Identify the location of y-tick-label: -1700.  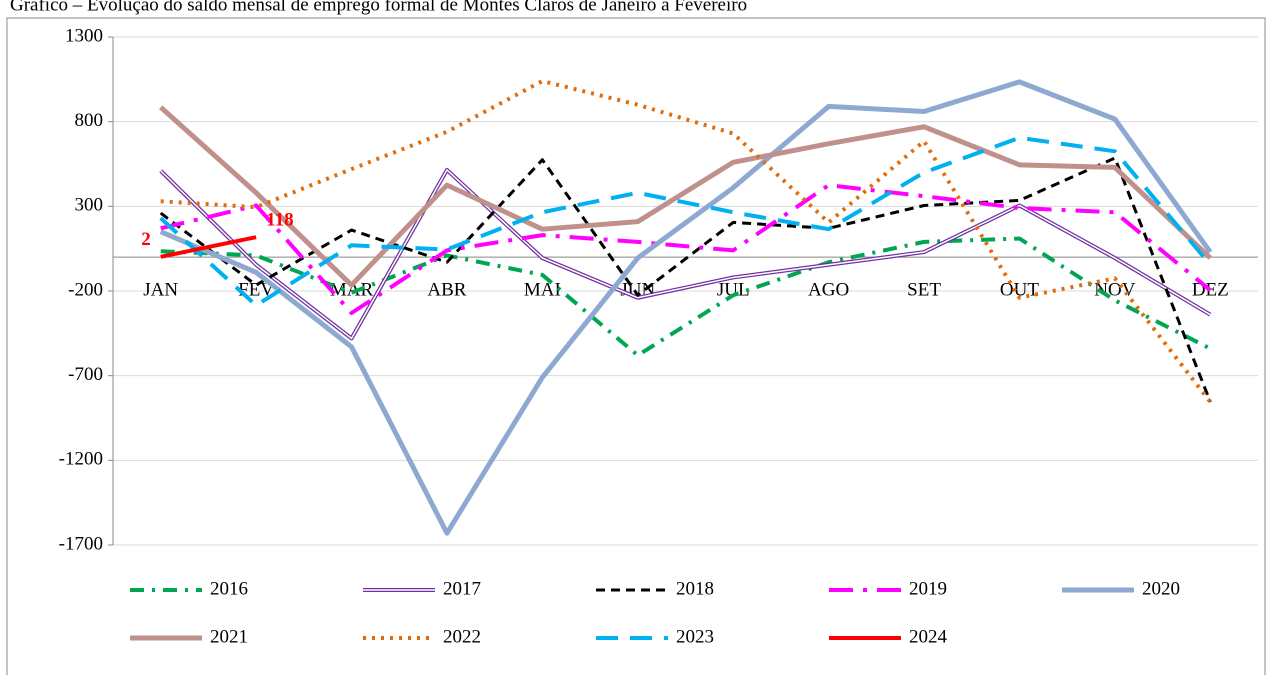
(81, 543).